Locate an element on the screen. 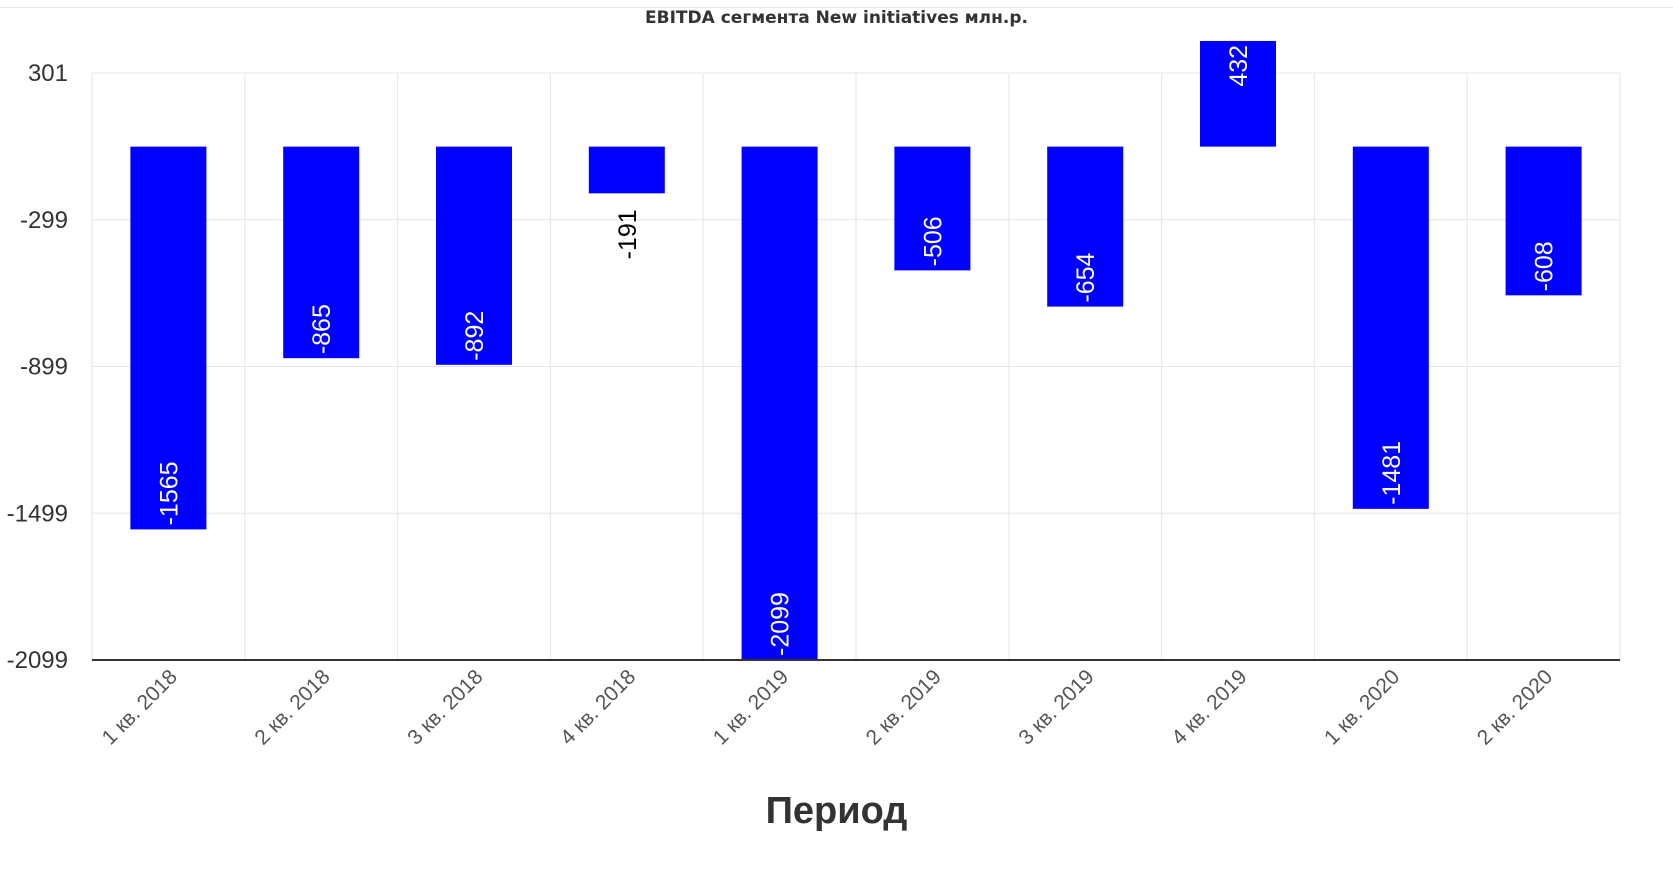  y-tick-label: -899 is located at coordinates (44, 367).